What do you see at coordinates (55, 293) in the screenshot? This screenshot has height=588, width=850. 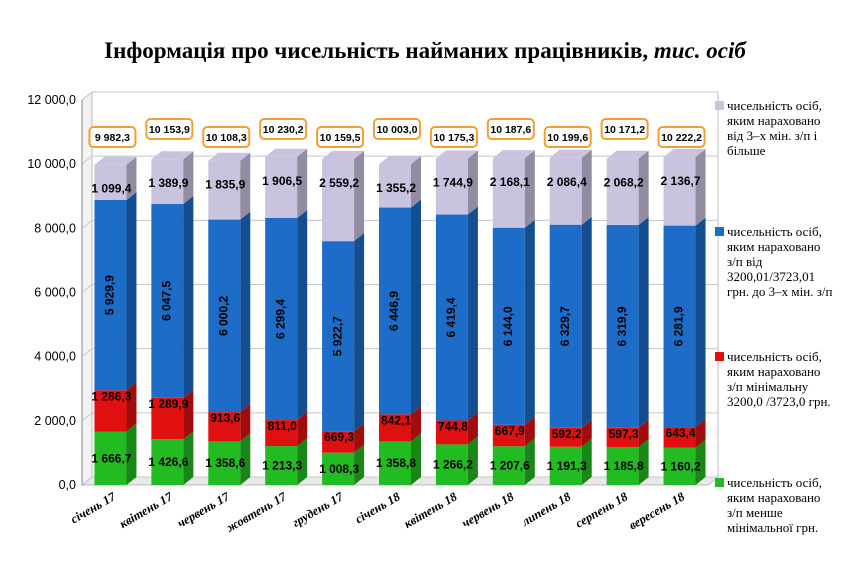 I see `y-tick-label: 6 000,0` at bounding box center [55, 293].